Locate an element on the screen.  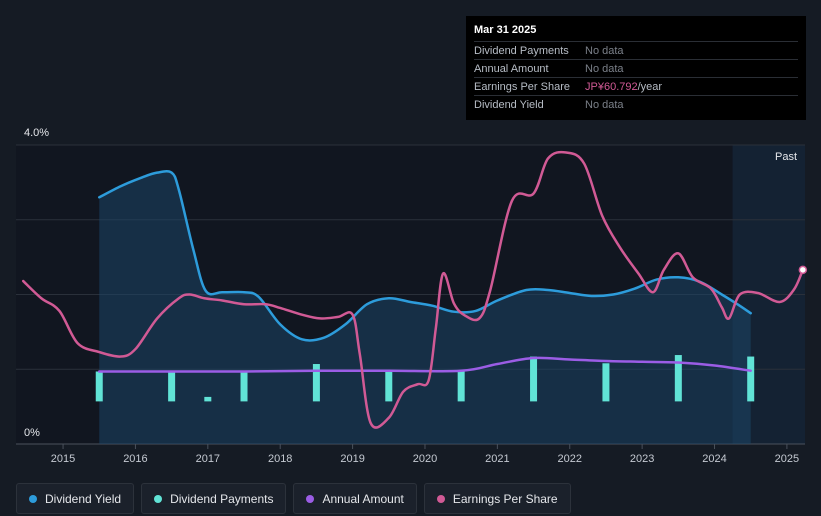
tooltip-label: Annual Amount is located at coordinates (511, 68).